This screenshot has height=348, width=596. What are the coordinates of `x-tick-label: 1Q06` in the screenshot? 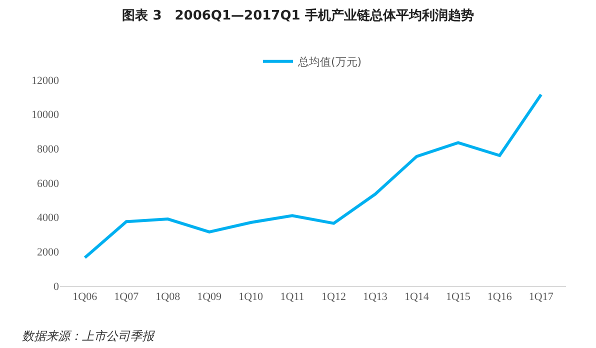 It's located at (85, 297).